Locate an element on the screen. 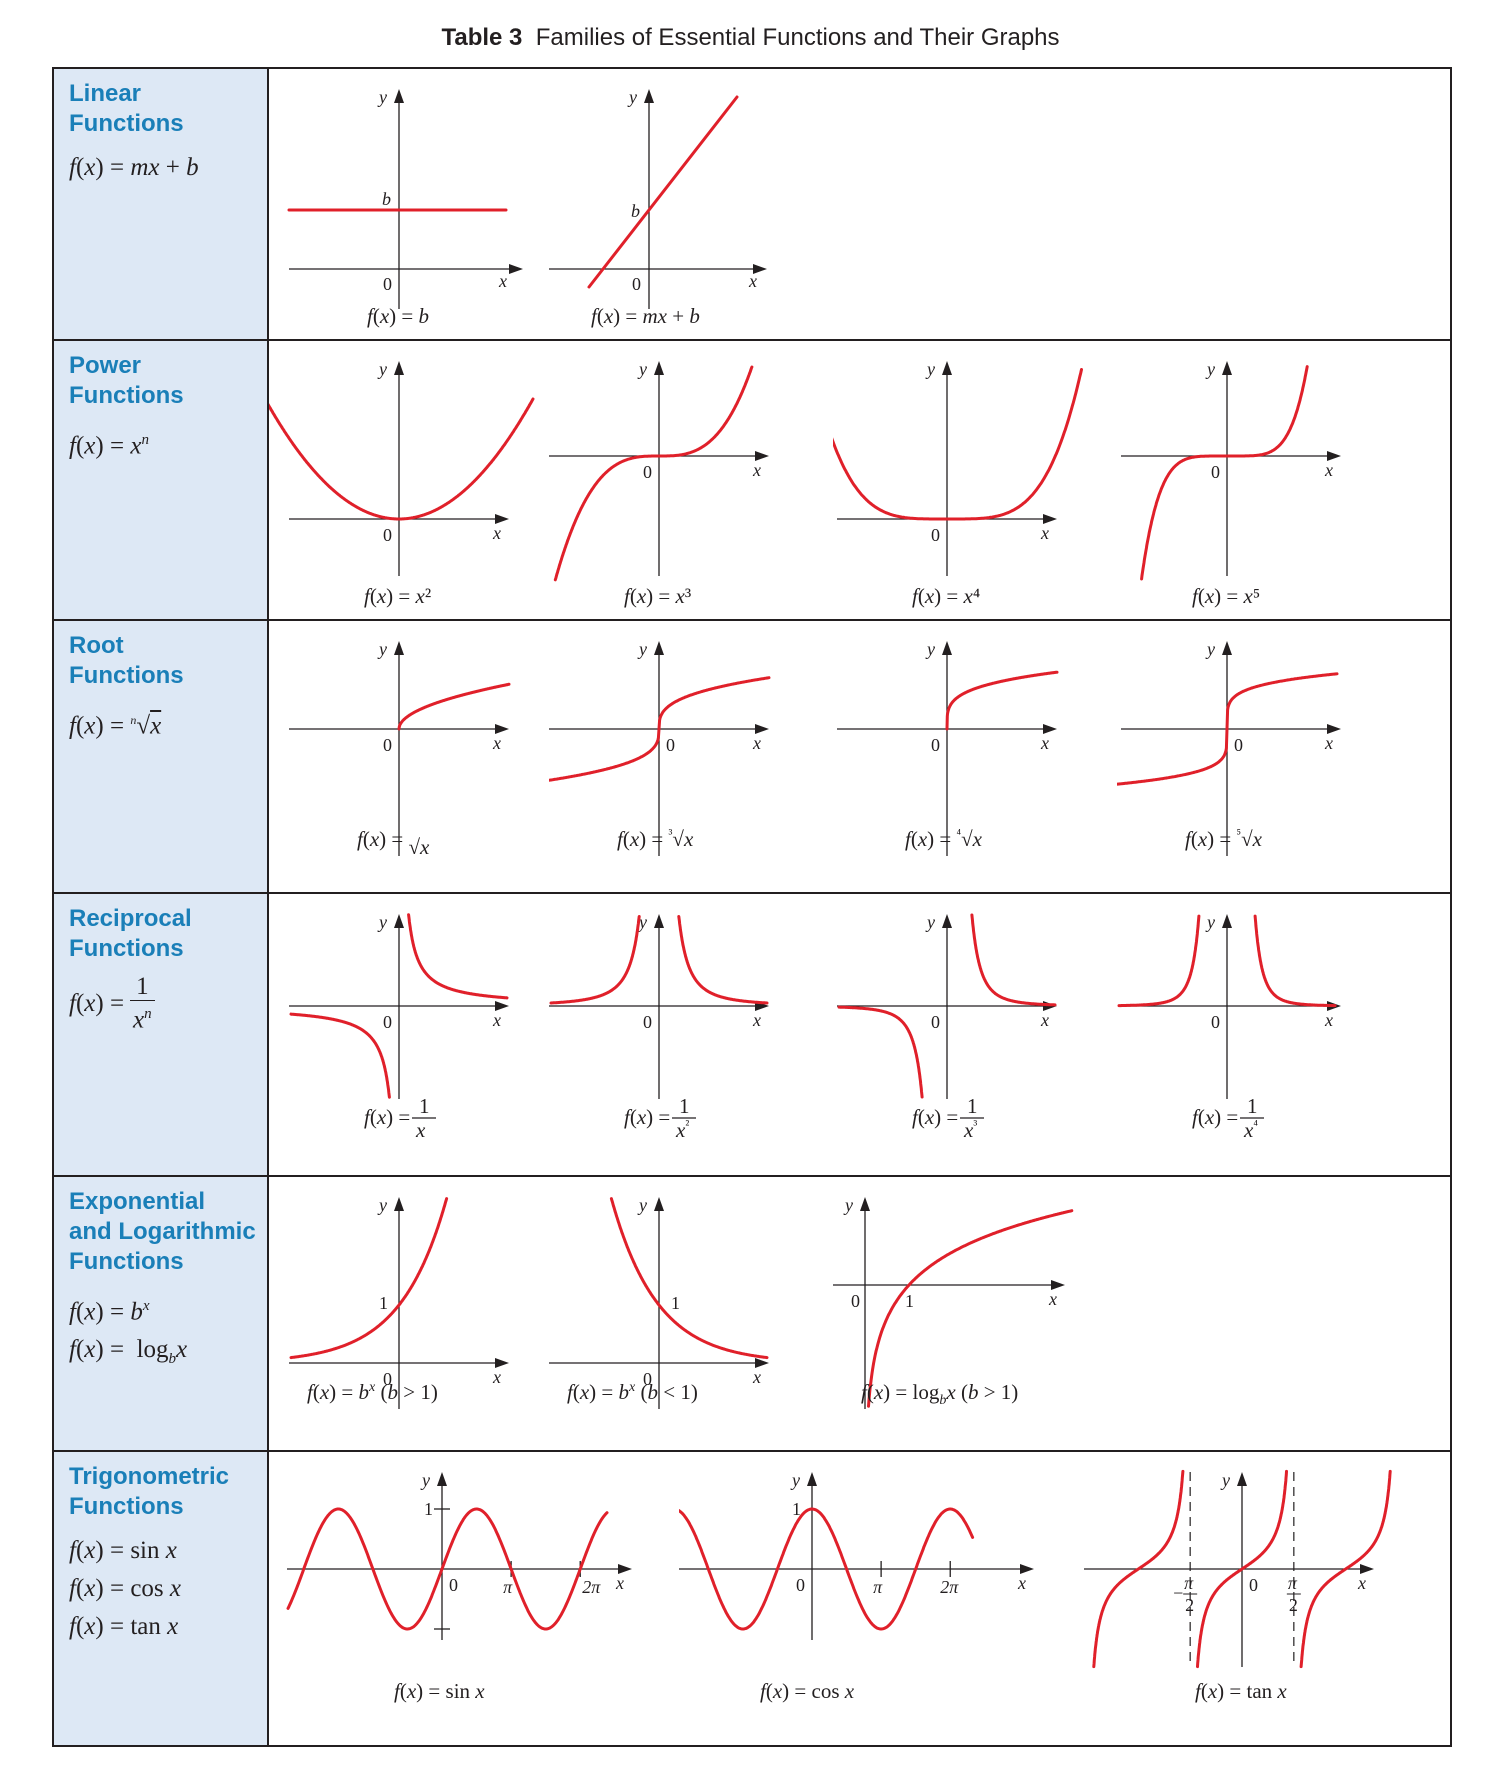 This screenshot has height=1776, width=1501. svg-text: f(x) = b is located at coordinates (398, 316).